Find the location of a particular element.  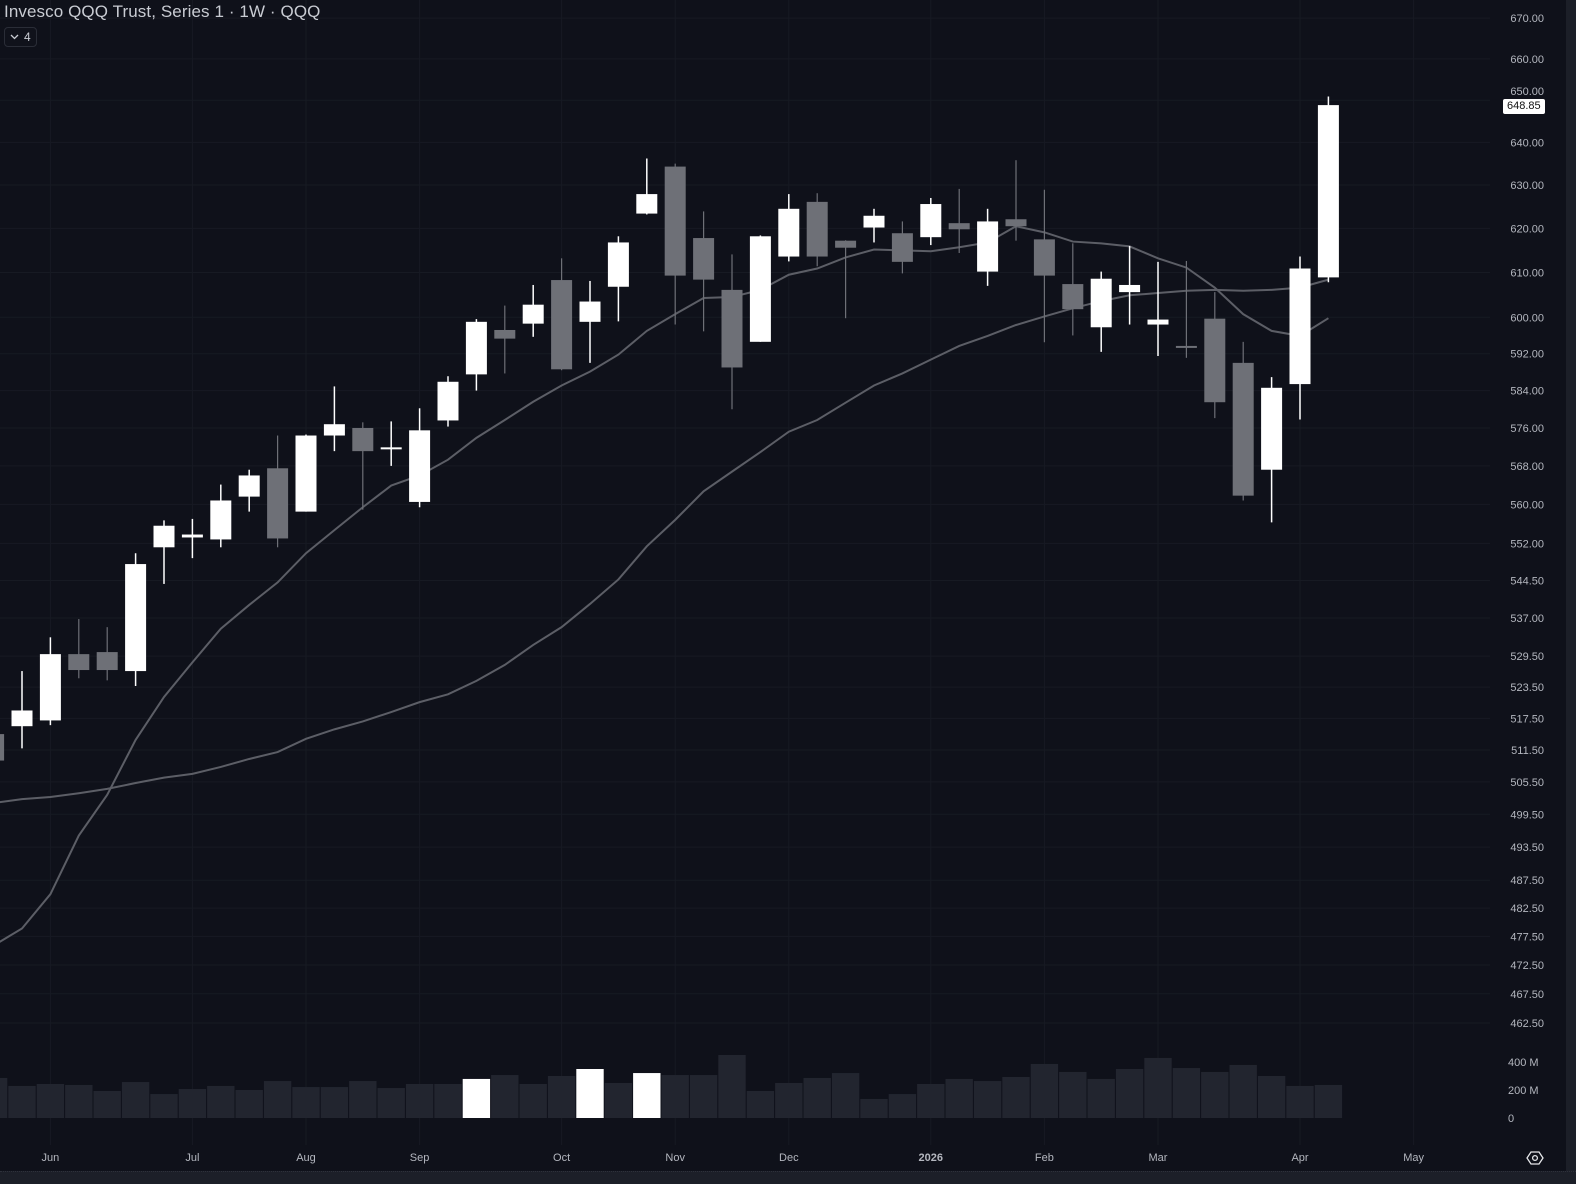

price-tick-label: 660.00 is located at coordinates (1527, 60).